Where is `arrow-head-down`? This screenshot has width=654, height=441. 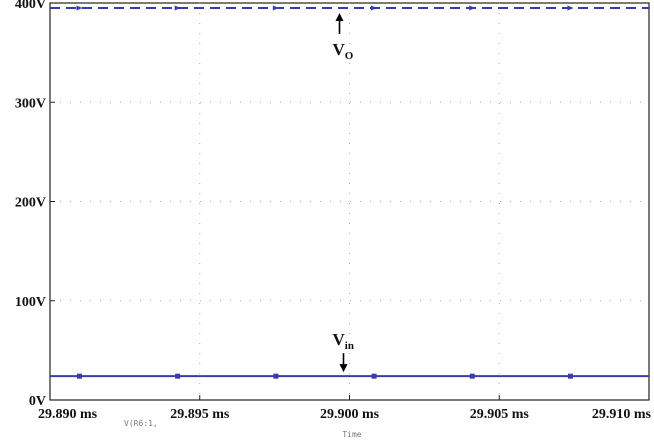
arrow-head-down is located at coordinates (343, 368).